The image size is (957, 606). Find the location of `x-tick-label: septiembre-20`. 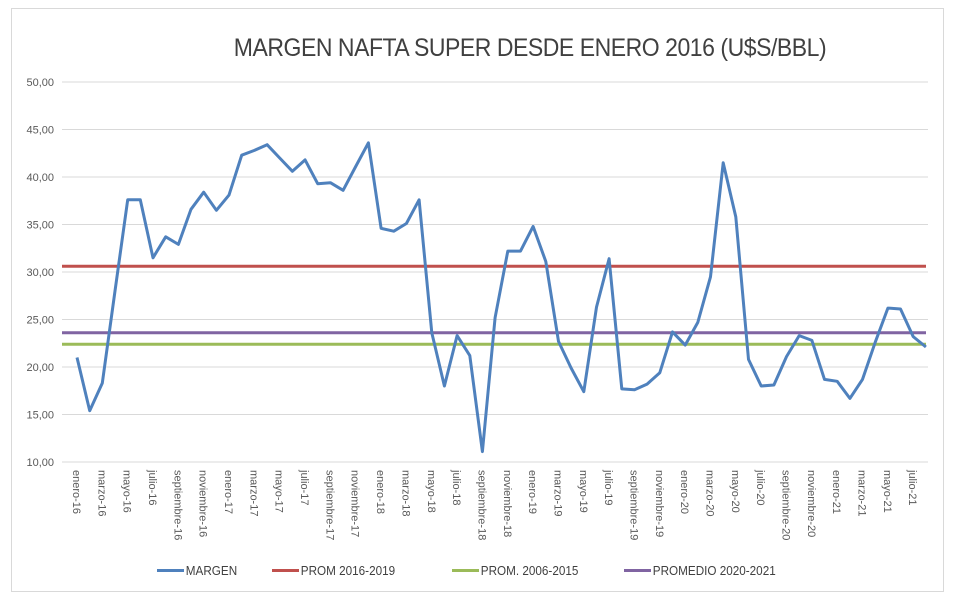

x-tick-label: septiembre-20 is located at coordinates (786, 505).